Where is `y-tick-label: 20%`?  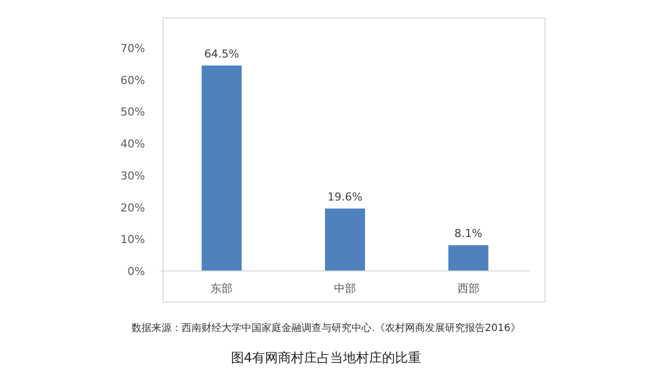
y-tick-label: 20% is located at coordinates (132, 207).